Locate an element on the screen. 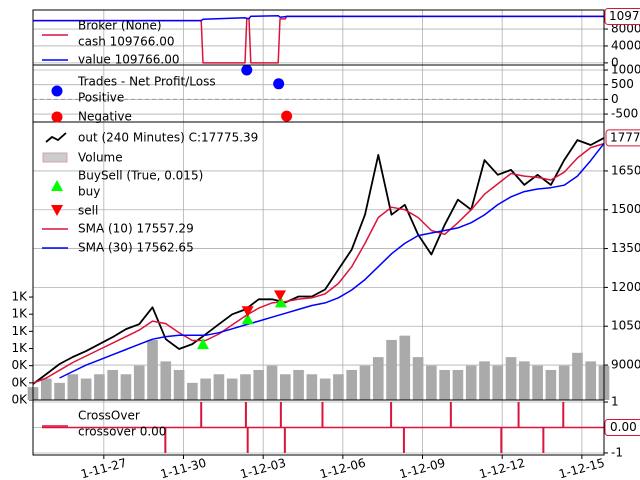 The image size is (640, 480). panel-title: Trades - Net Profit/Loss is located at coordinates (146, 82).